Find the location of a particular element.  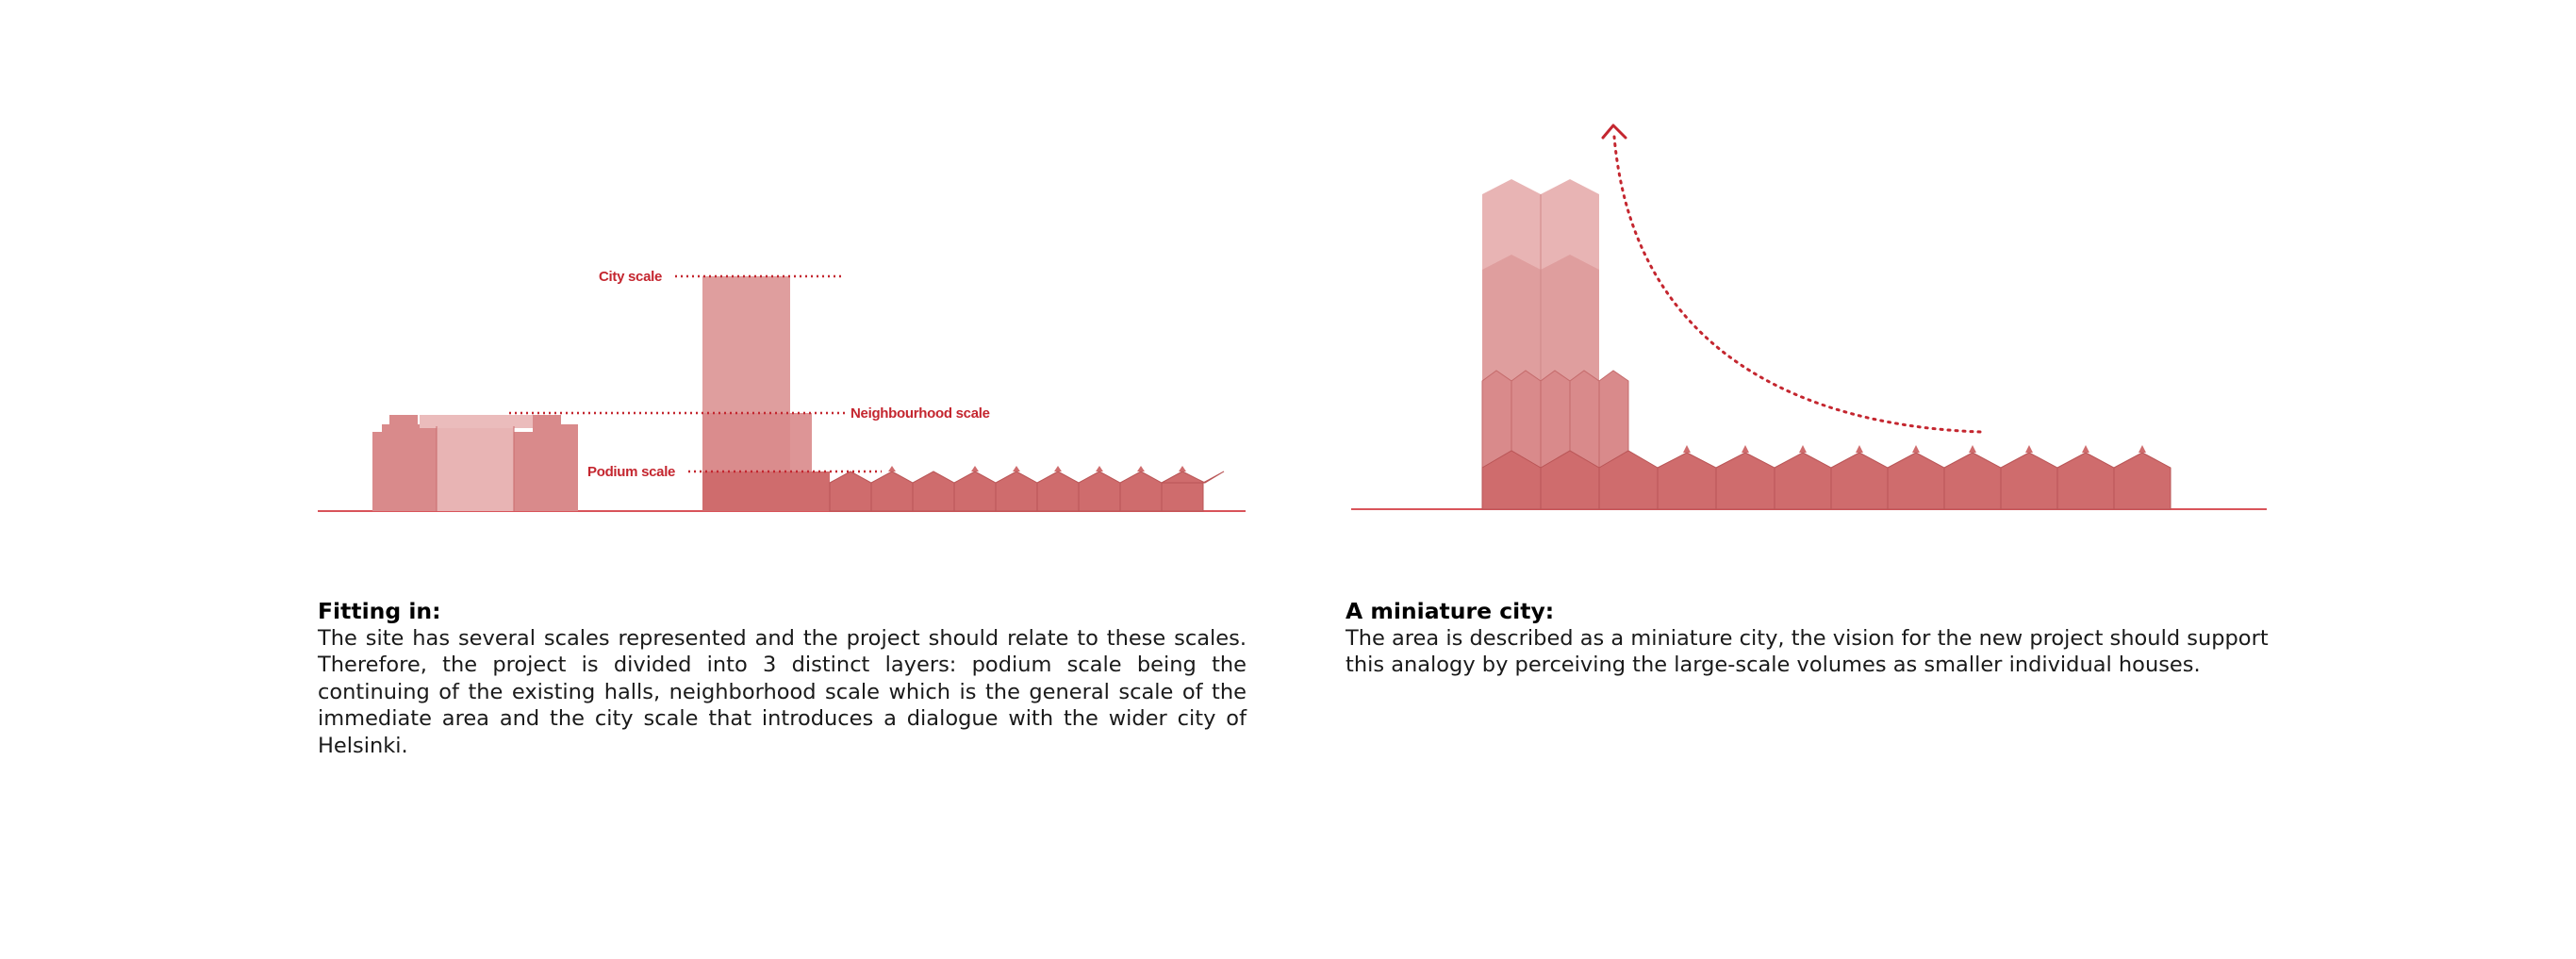

growth-arrow-curve is located at coordinates (1797, 284).